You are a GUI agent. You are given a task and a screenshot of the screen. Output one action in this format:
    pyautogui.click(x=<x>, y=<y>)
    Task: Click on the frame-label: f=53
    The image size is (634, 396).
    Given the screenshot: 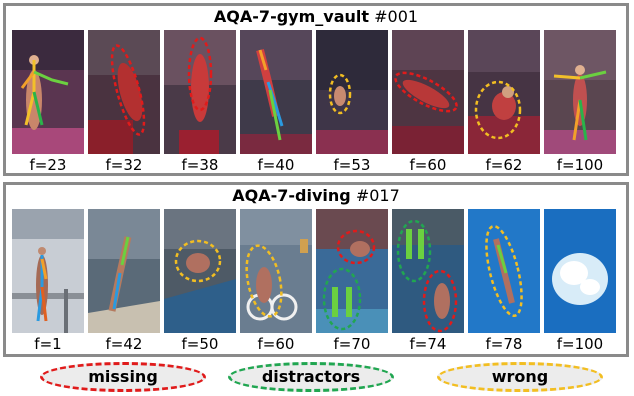 What is the action you would take?
    pyautogui.click(x=352, y=165)
    